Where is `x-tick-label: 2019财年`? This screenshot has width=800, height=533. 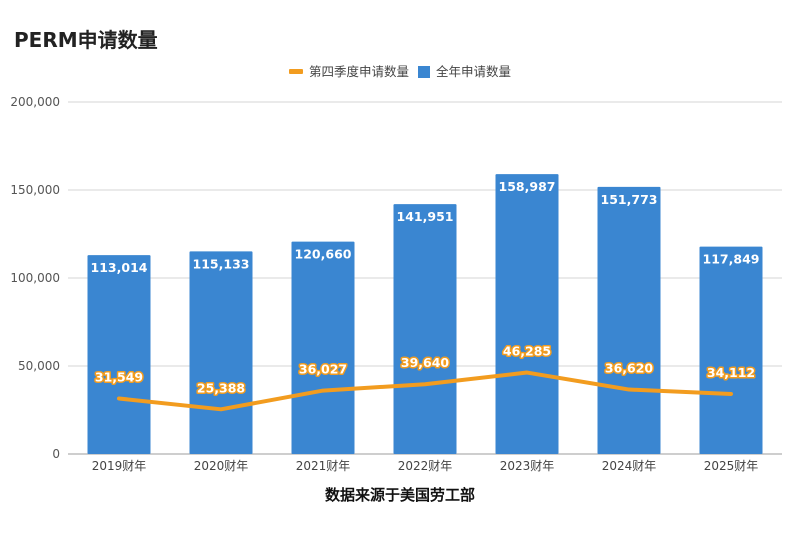
x-tick-label: 2019财年 is located at coordinates (119, 466).